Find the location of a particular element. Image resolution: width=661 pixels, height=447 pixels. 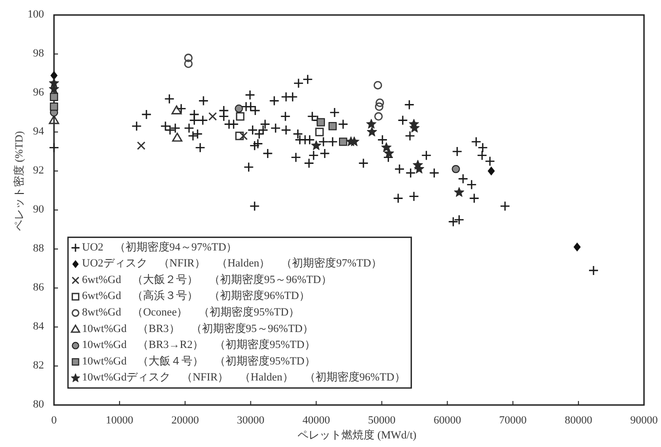

y-tick-label: 94 is located at coordinates (38, 132).